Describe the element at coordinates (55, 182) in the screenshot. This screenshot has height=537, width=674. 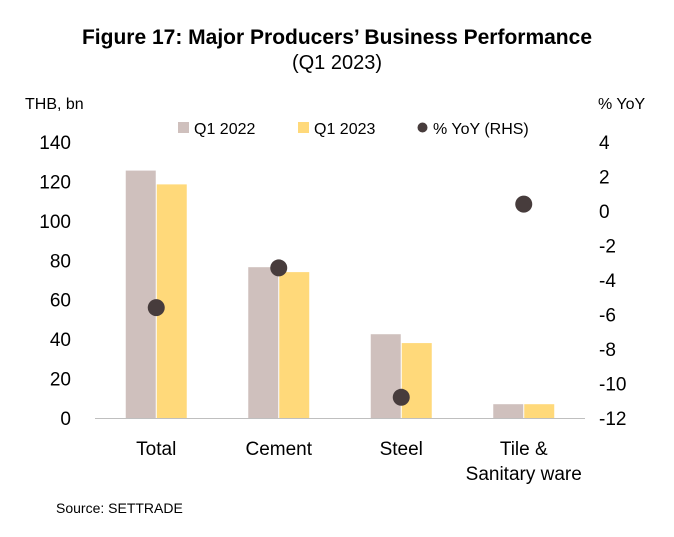
I see `y-tick-label: 120` at that location.